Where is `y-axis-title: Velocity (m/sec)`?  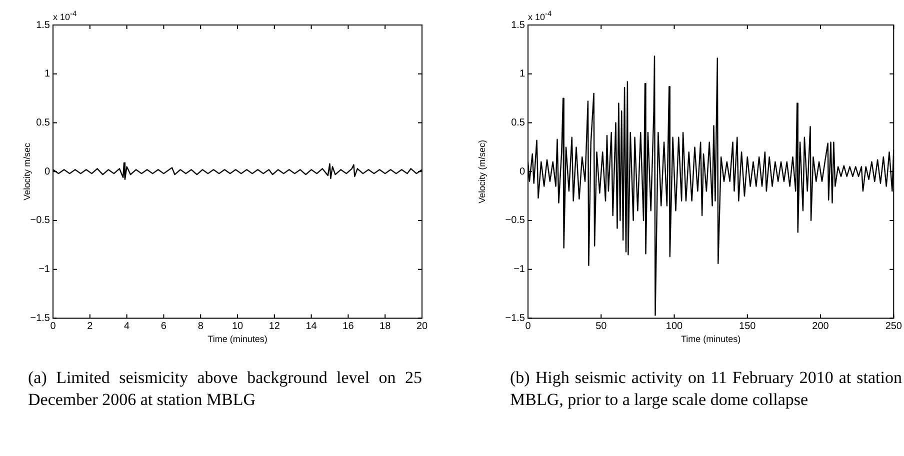
y-axis-title: Velocity (m/sec) is located at coordinates (481, 172).